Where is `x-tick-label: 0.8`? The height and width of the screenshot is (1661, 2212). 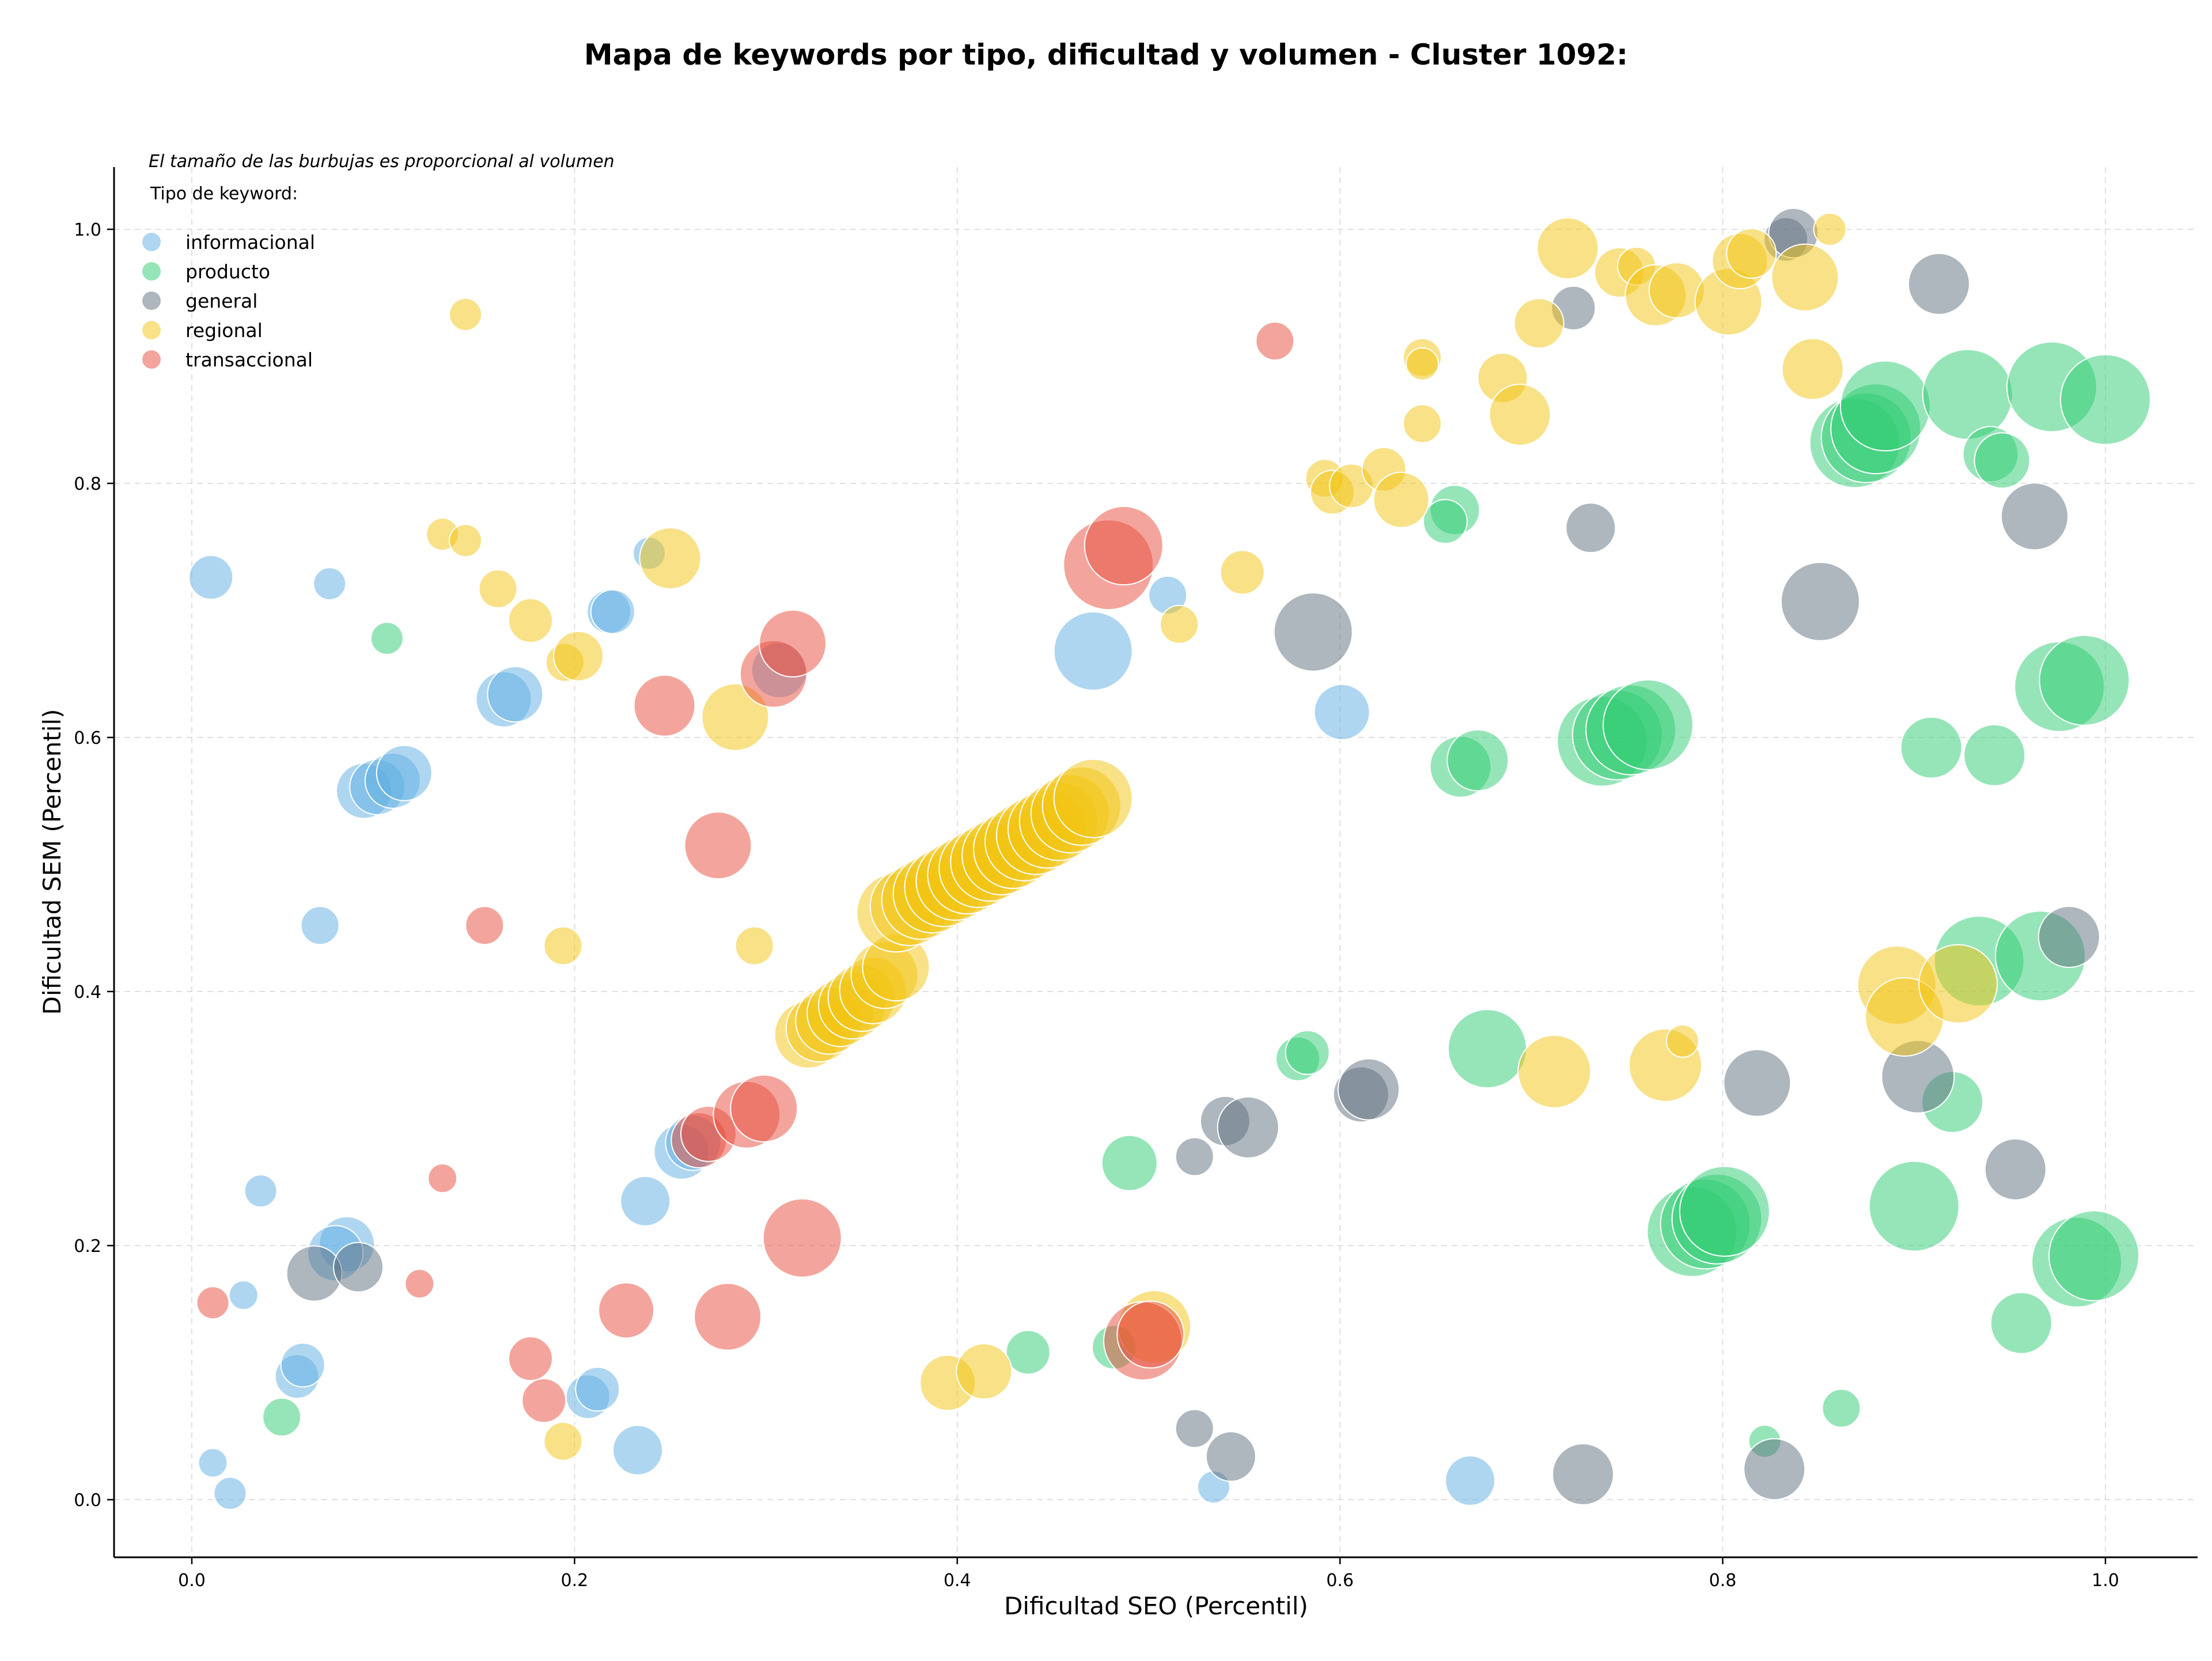 x-tick-label: 0.8 is located at coordinates (1723, 1581).